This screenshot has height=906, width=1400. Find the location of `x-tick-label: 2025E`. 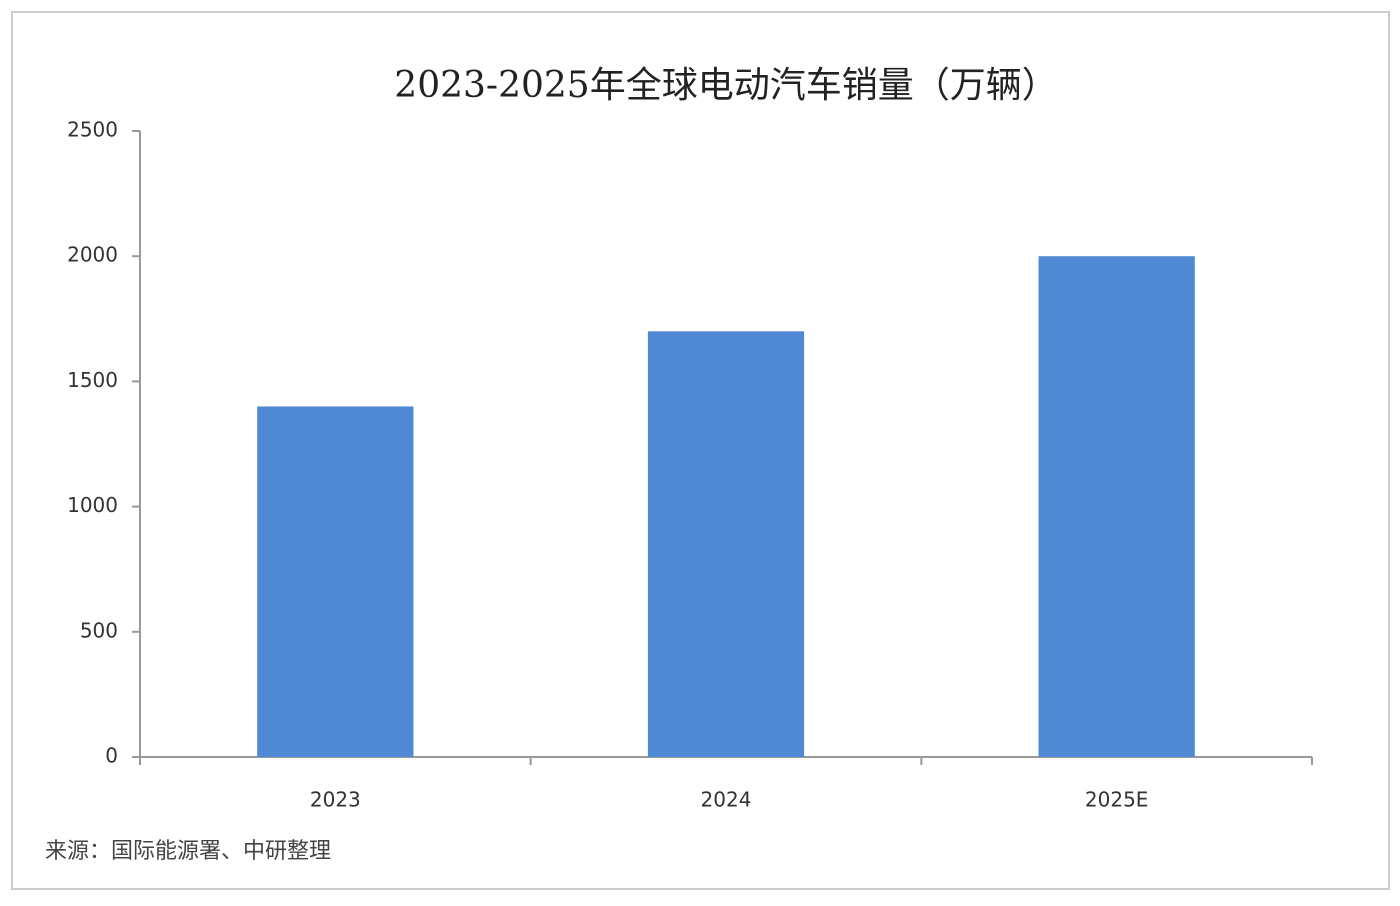

x-tick-label: 2025E is located at coordinates (1117, 800).